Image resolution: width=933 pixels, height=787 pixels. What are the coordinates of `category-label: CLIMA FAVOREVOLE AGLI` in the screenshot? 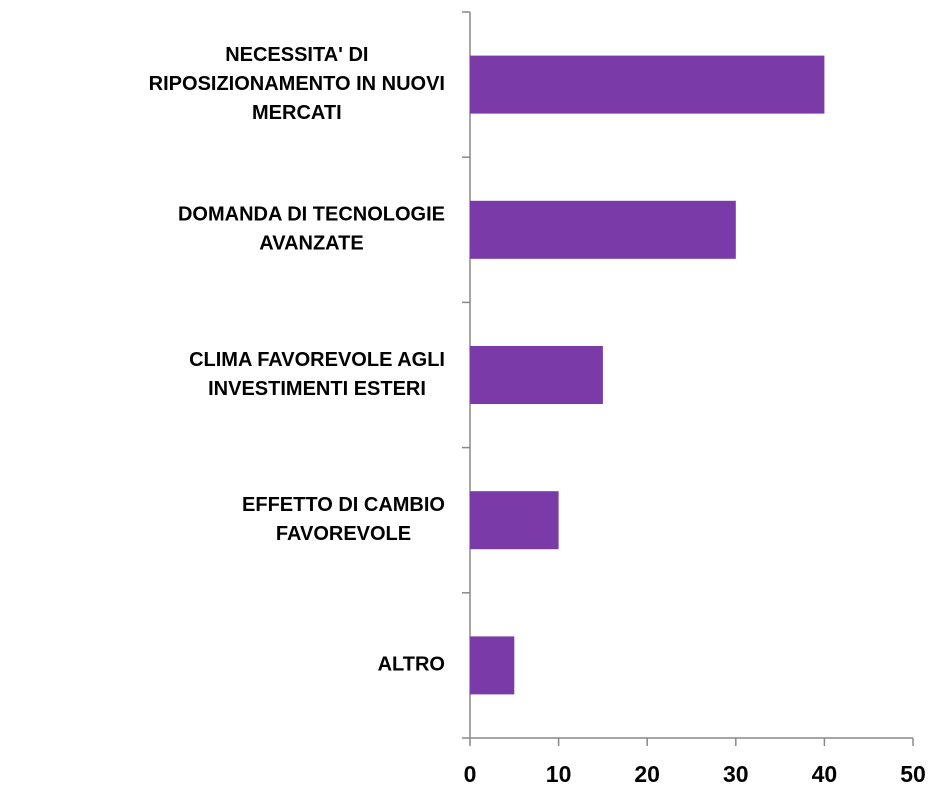 It's located at (317, 360).